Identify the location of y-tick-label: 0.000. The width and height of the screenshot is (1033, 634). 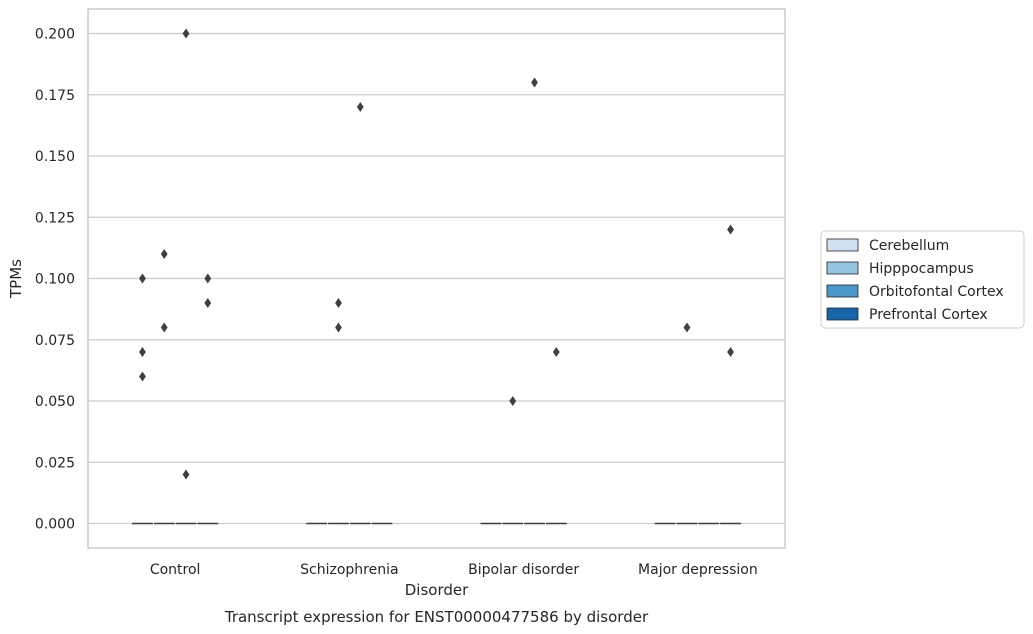
(55, 525).